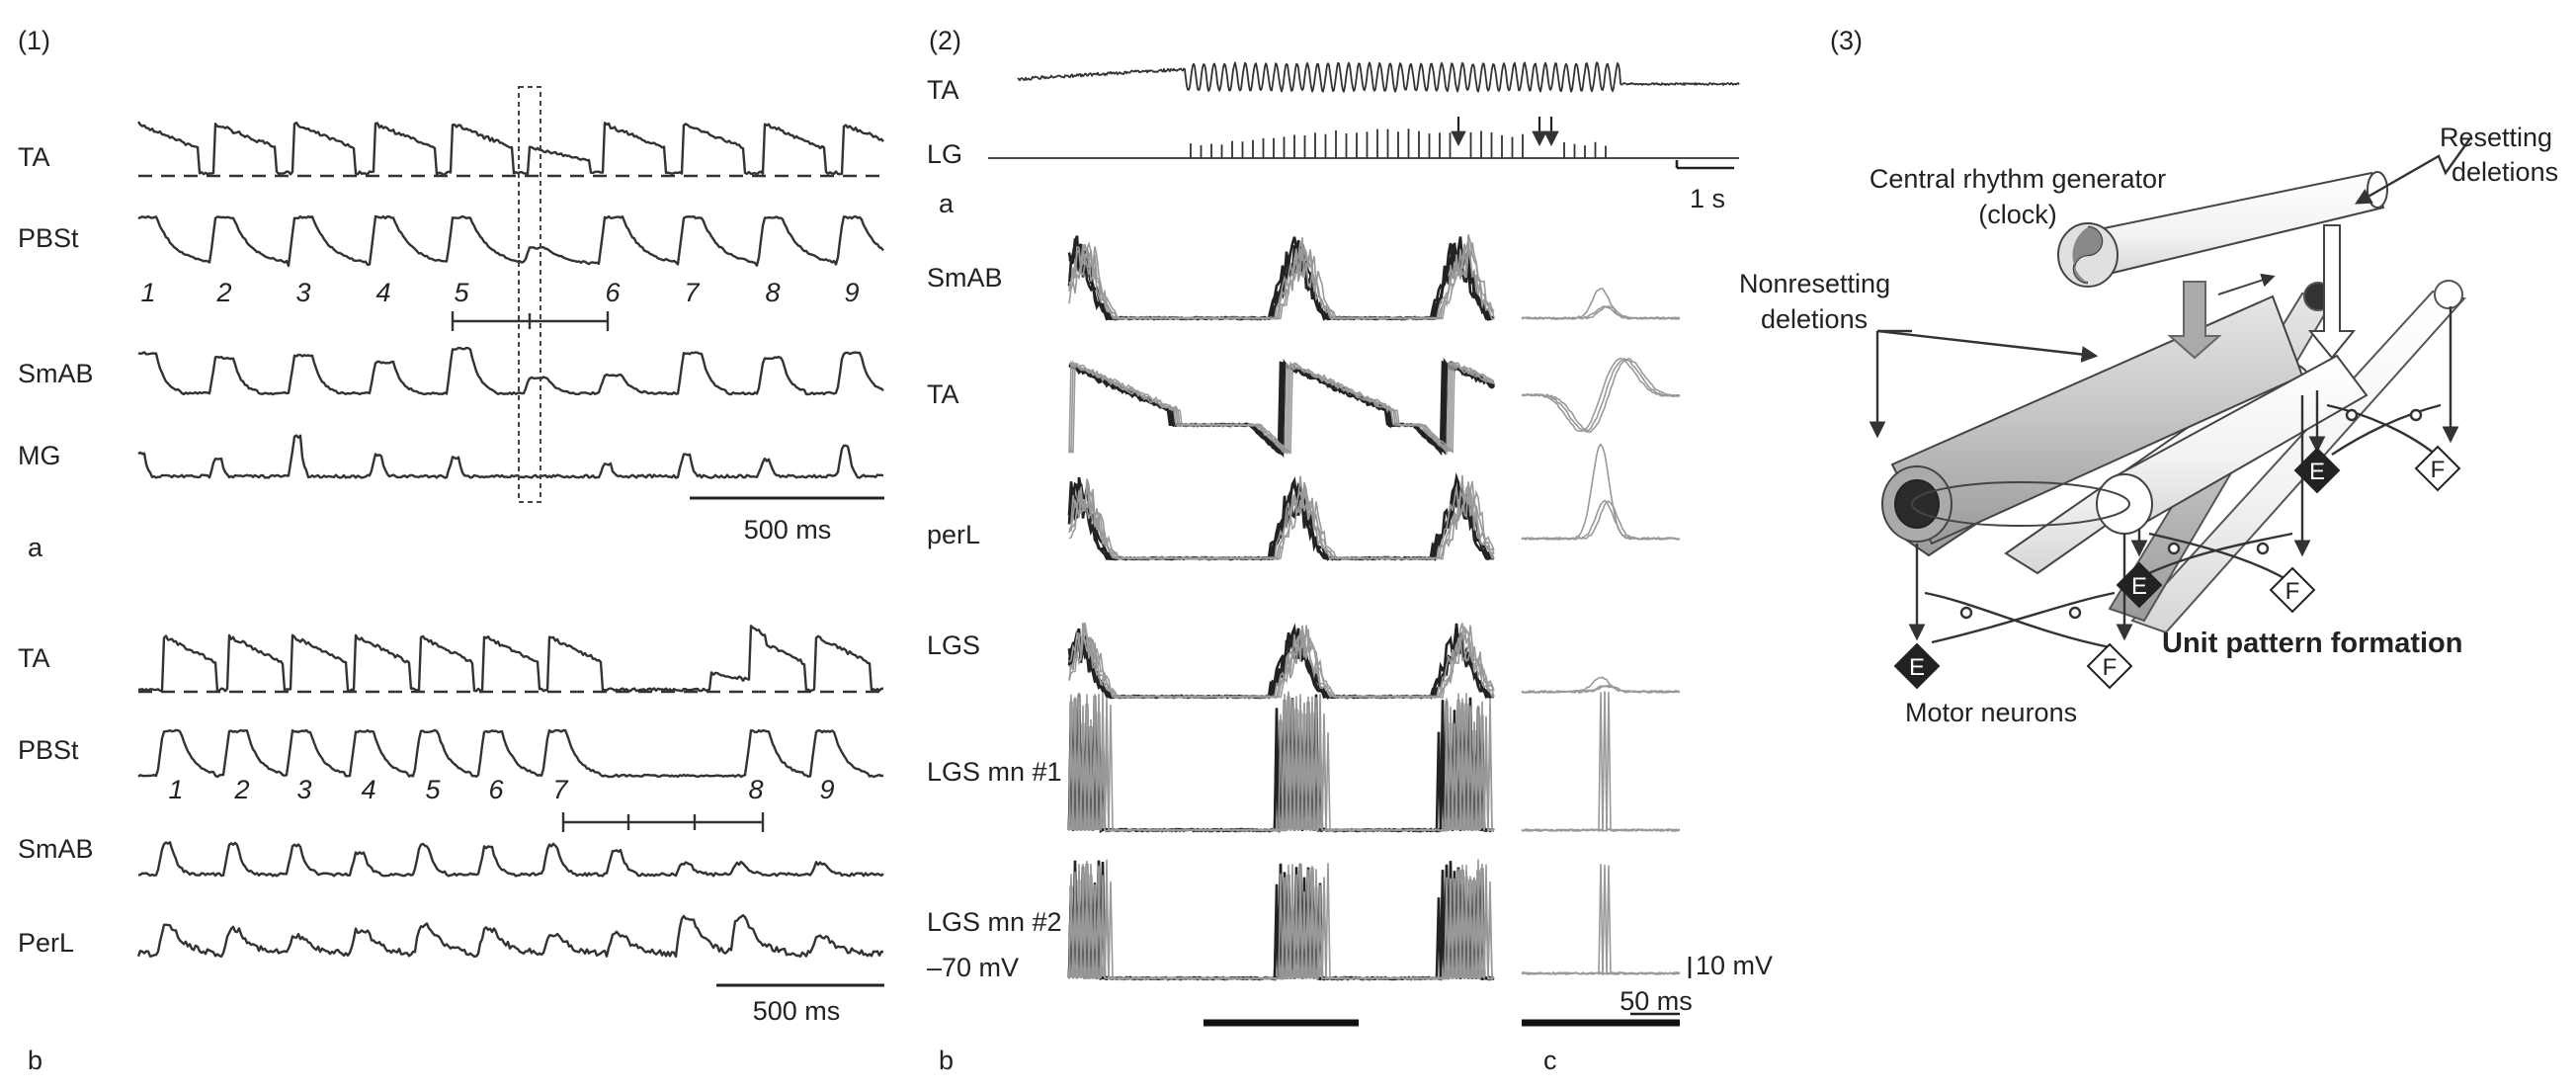  I want to click on trace-label-perl: perL, so click(953, 534).